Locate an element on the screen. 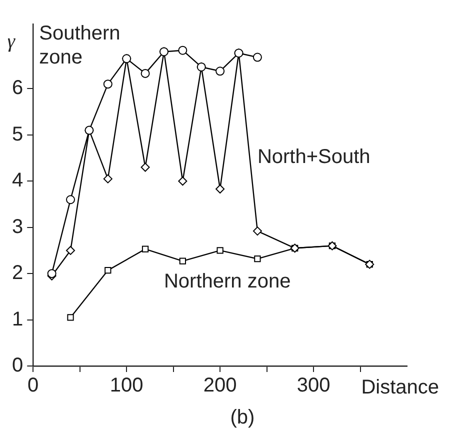 This screenshot has height=448, width=449. series-label: Southern zone is located at coordinates (79, 45).